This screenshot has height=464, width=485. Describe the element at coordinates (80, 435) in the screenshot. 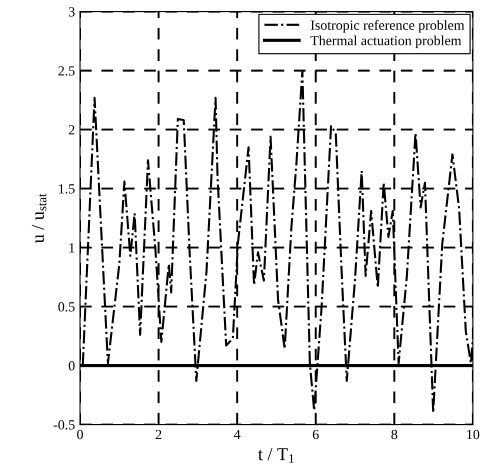

I see `x-tick-label: 0` at that location.